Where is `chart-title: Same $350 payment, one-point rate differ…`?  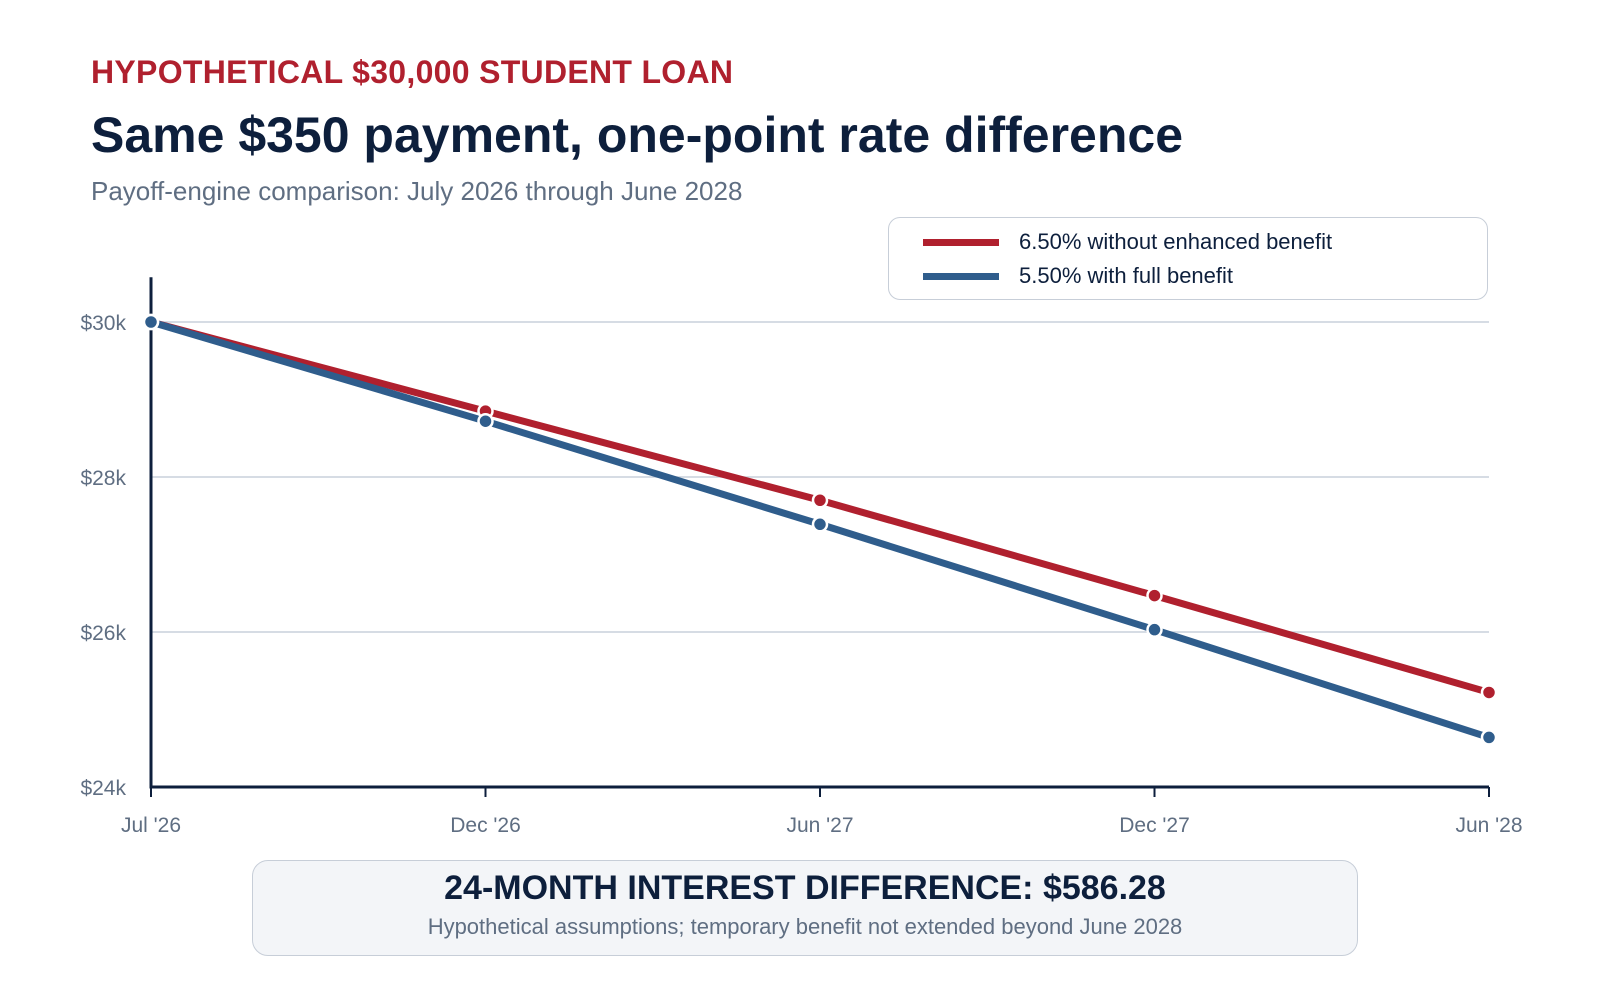 chart-title: Same $350 payment, one-point rate differ… is located at coordinates (637, 135).